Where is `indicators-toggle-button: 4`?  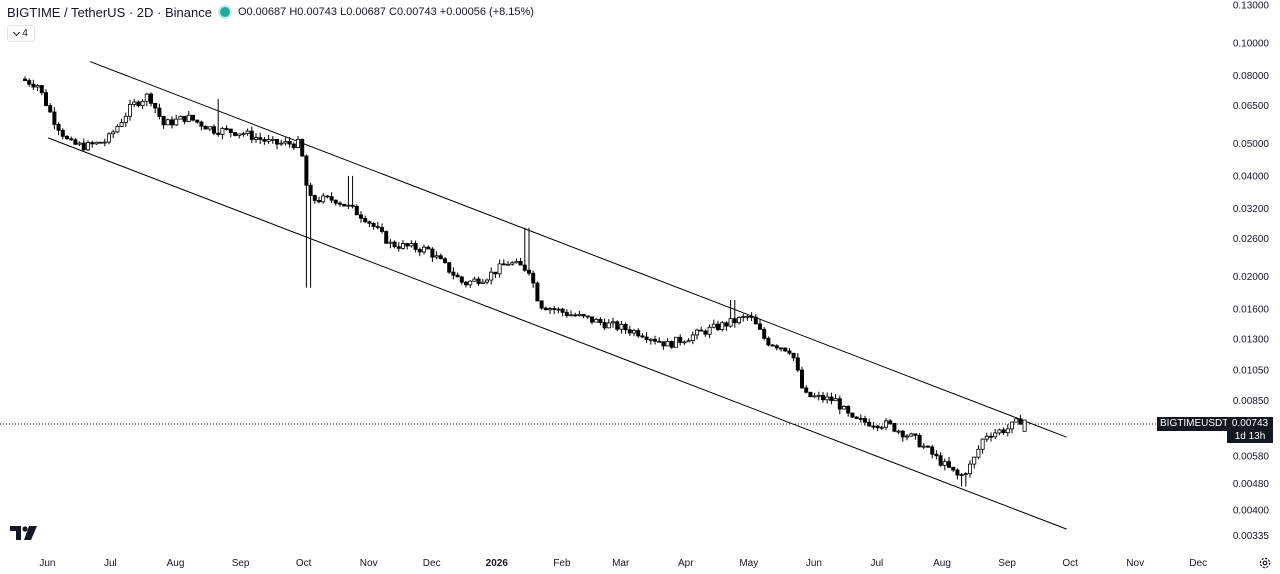
indicators-toggle-button: 4 is located at coordinates (21, 33).